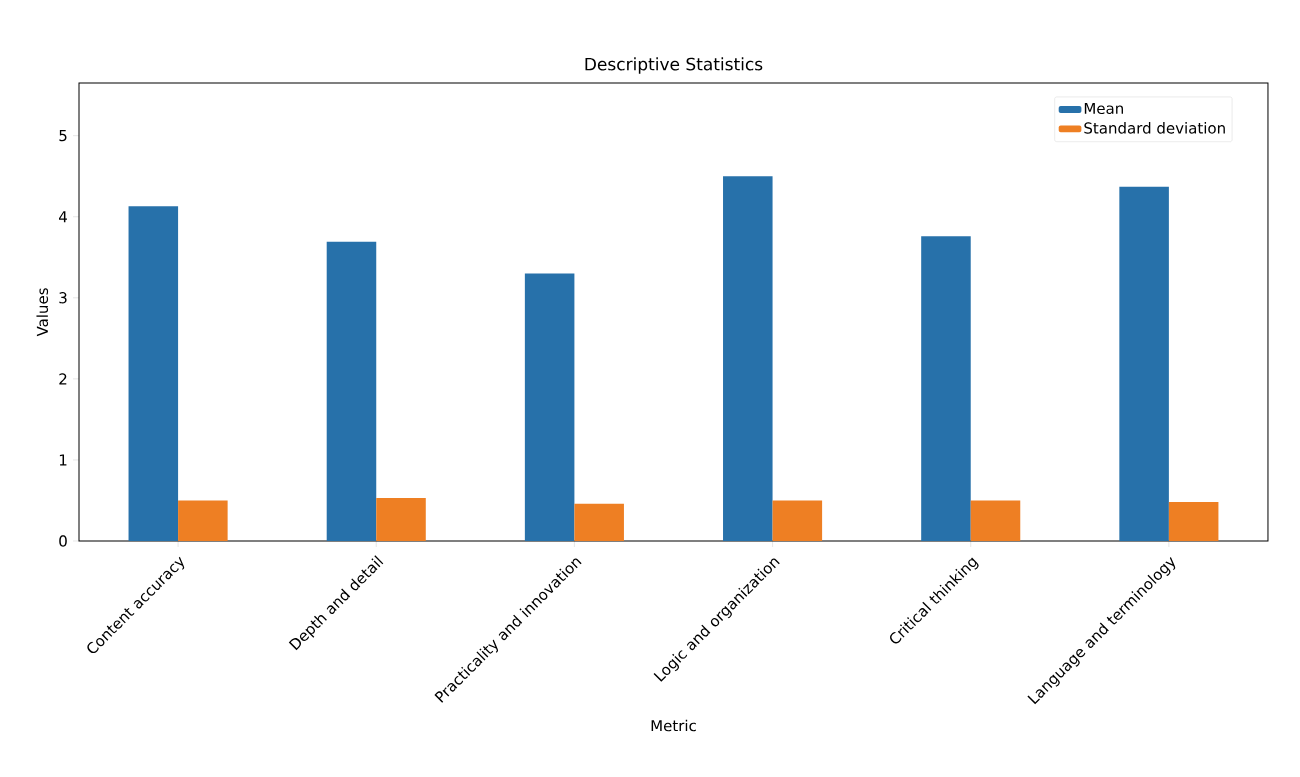 This screenshot has width=1300, height=777. I want to click on y-tick-label: 2, so click(63, 379).